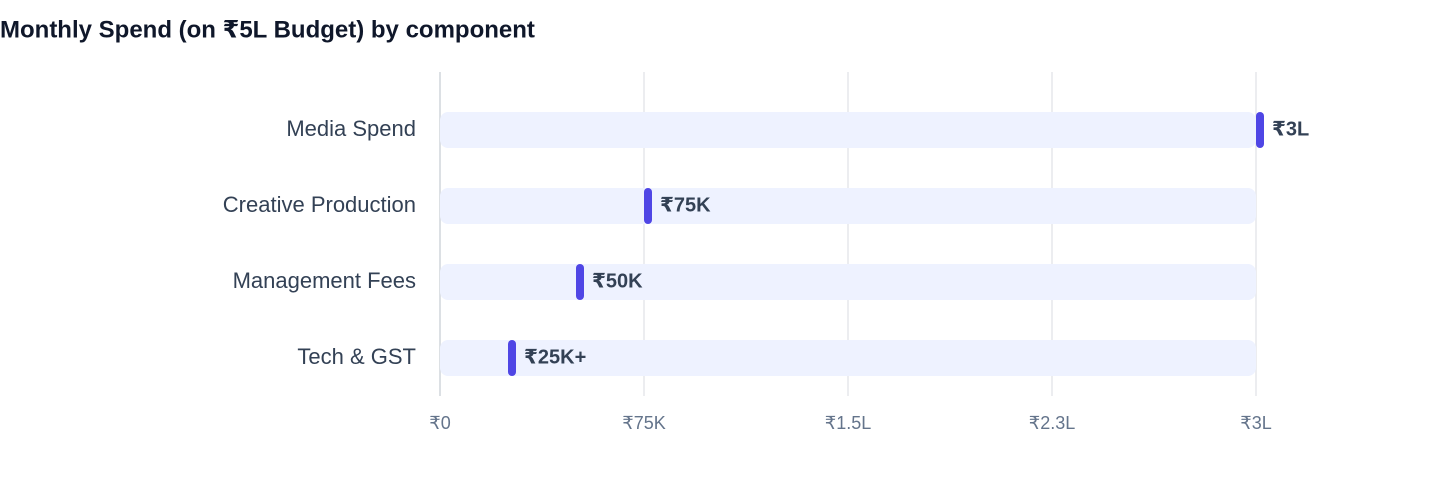 The height and width of the screenshot is (489, 1440). I want to click on x-tick-label: ₹2.3L, so click(1052, 423).